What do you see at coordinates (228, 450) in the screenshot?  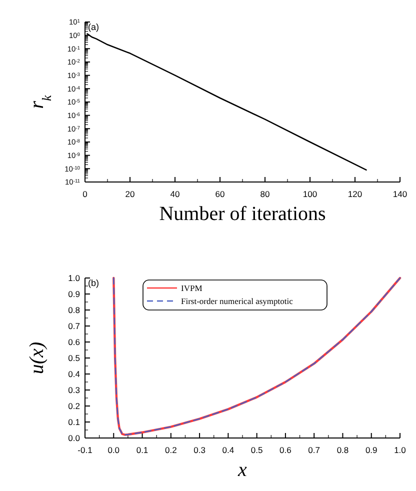 I see `x-tick-label: 0.4` at bounding box center [228, 450].